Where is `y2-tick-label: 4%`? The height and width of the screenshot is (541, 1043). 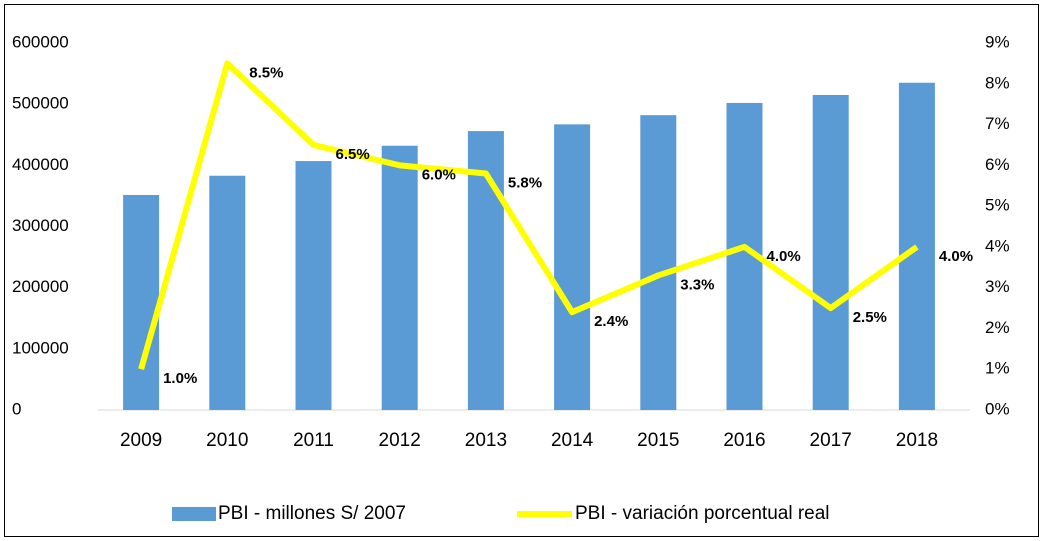 y2-tick-label: 4% is located at coordinates (997, 245).